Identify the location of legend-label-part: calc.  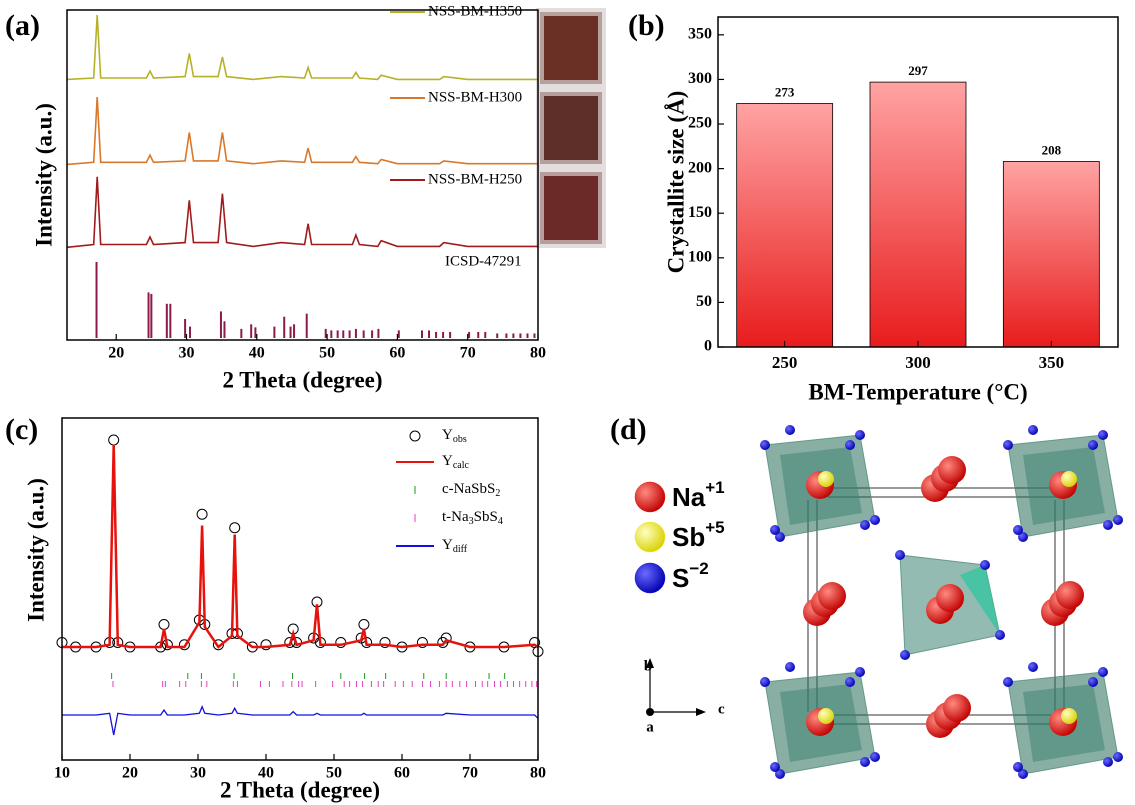
(461, 465).